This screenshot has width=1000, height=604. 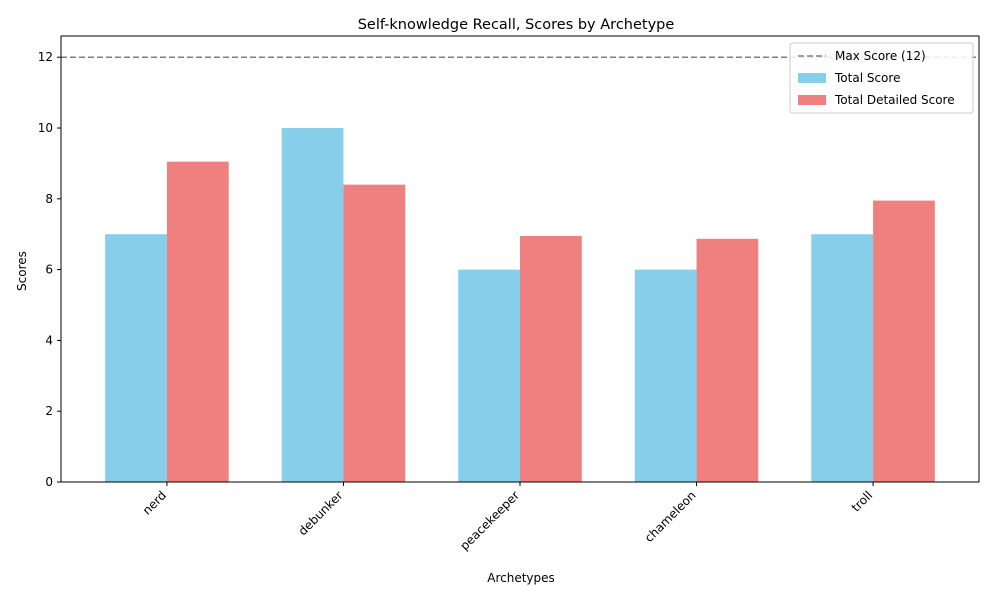 I want to click on x-tick-label-troll: troll, so click(x=862, y=501).